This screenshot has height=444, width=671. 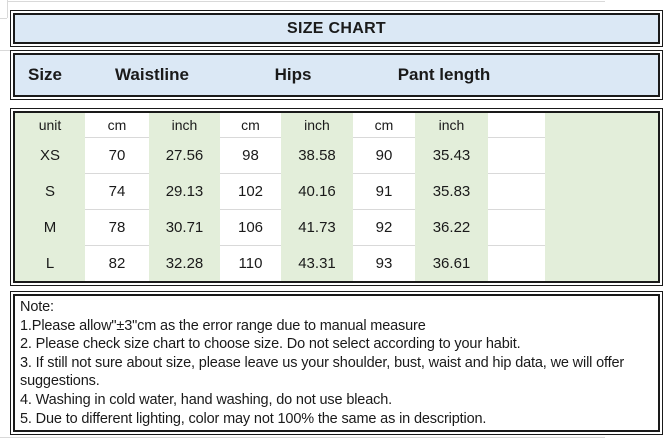 What do you see at coordinates (50, 191) in the screenshot?
I see `size-cell: S` at bounding box center [50, 191].